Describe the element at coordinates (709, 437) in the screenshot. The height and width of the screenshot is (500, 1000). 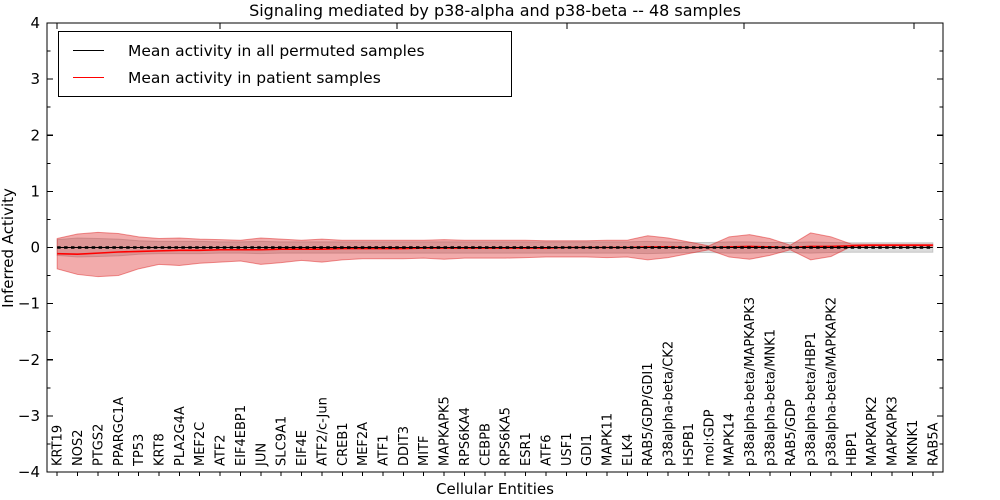
I see `x-tick-label: mol:GDP` at that location.